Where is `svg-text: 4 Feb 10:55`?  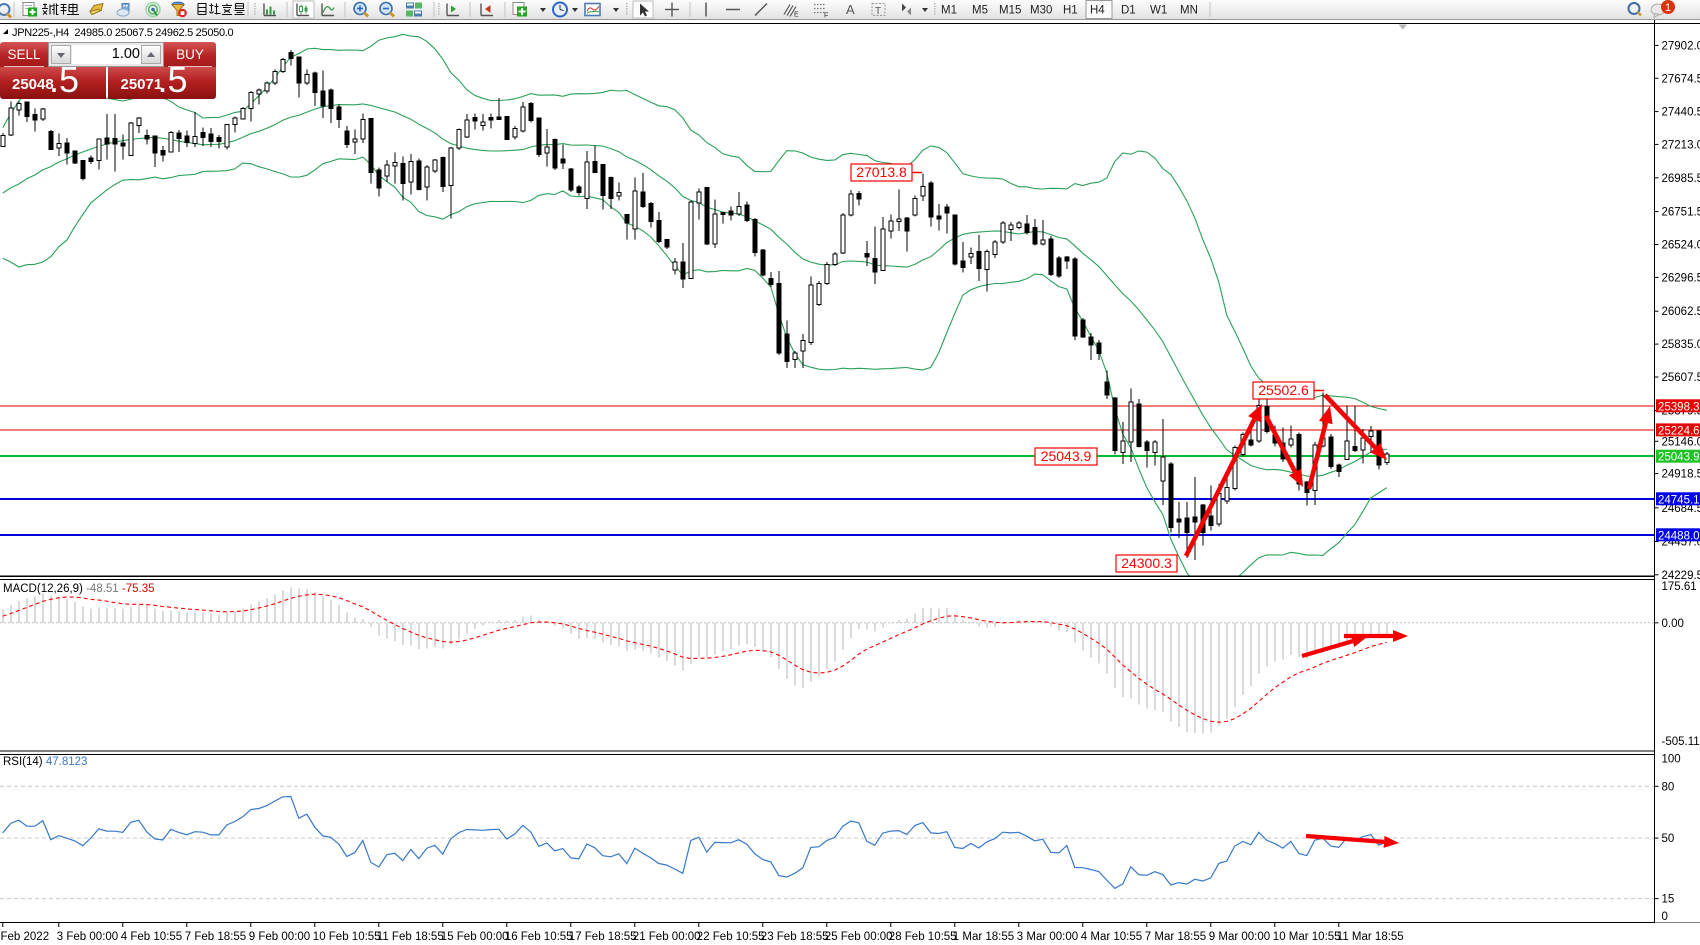
svg-text: 4 Feb 10:55 is located at coordinates (151, 937).